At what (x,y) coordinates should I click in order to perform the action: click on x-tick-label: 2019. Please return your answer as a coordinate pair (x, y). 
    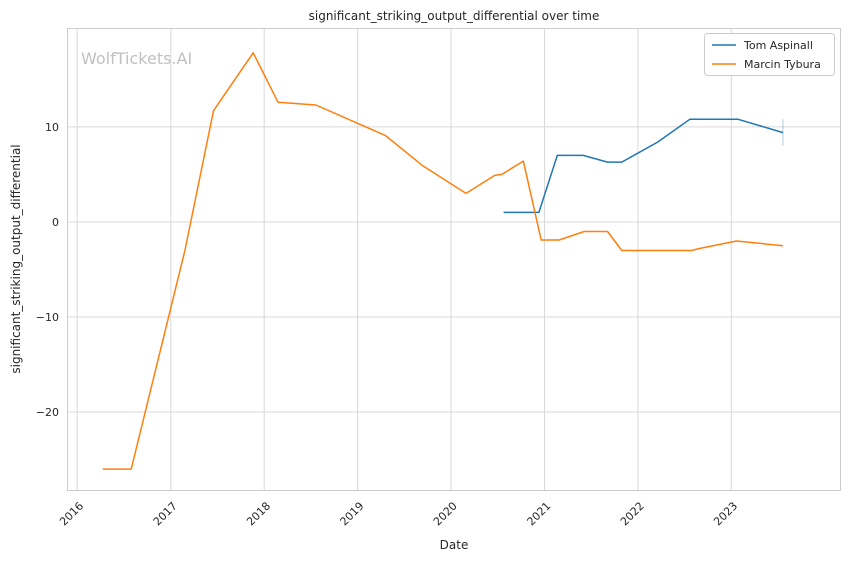
    Looking at the image, I should click on (352, 513).